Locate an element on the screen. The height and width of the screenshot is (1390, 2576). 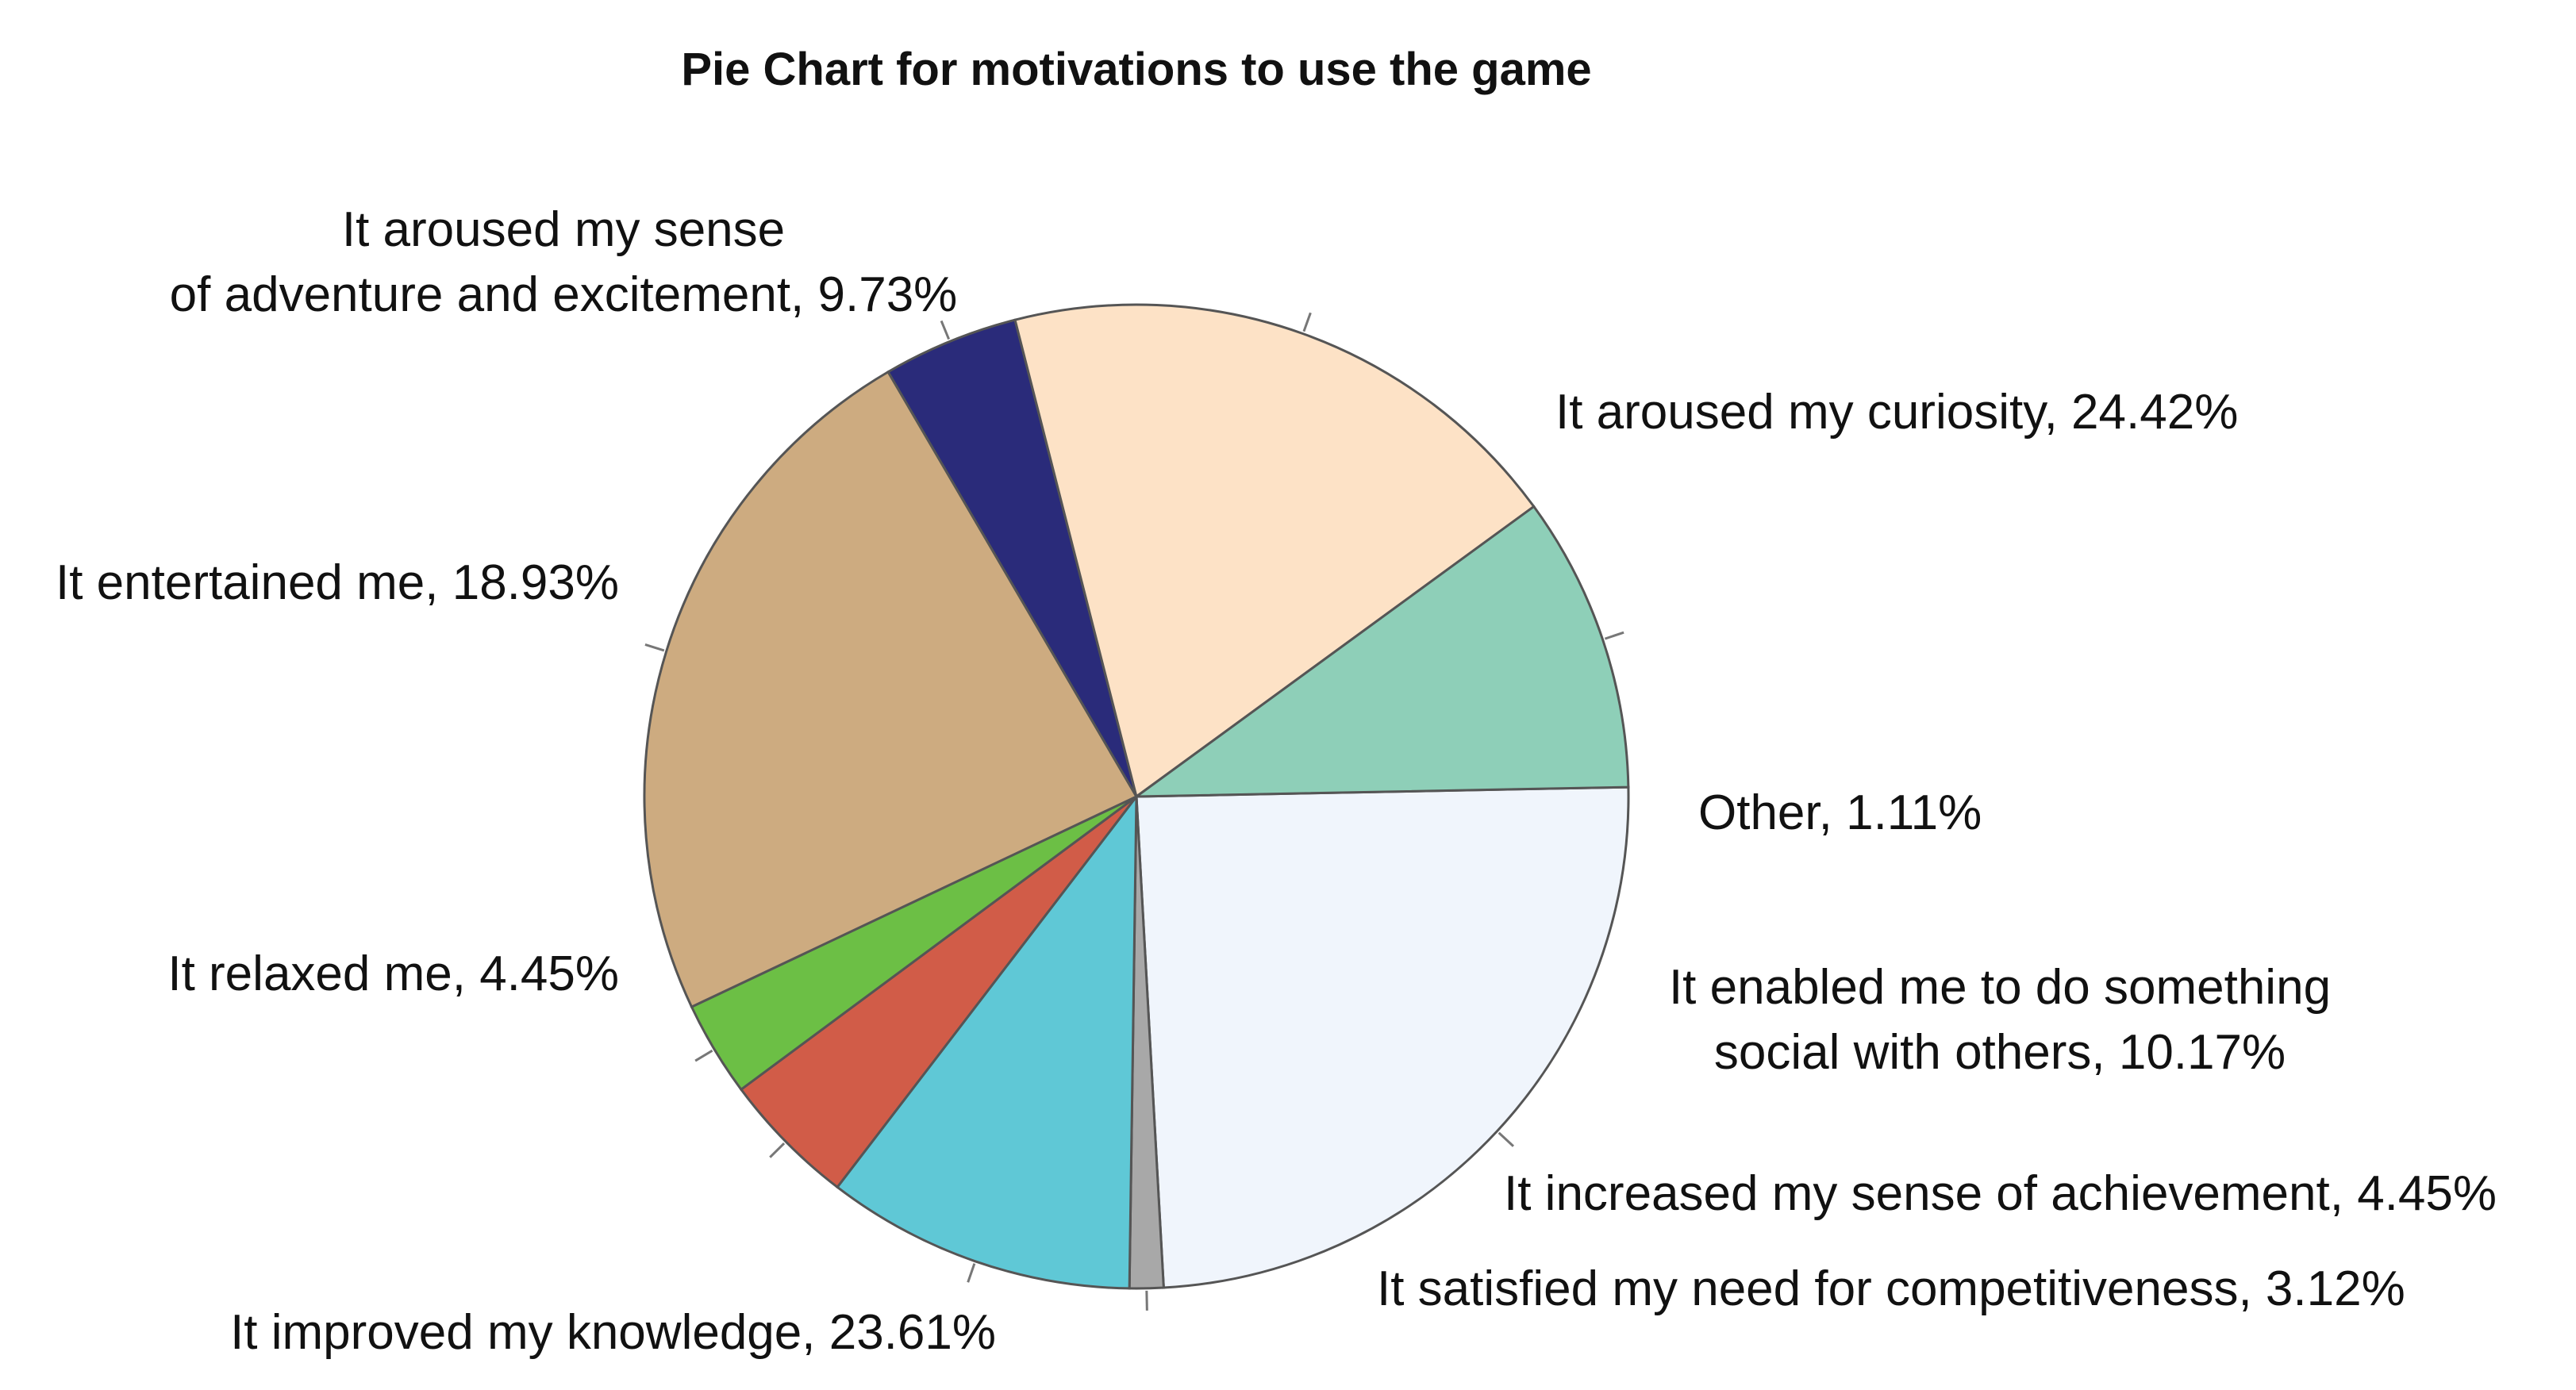
slice-label-line: Other, 1.11% is located at coordinates (1840, 813).